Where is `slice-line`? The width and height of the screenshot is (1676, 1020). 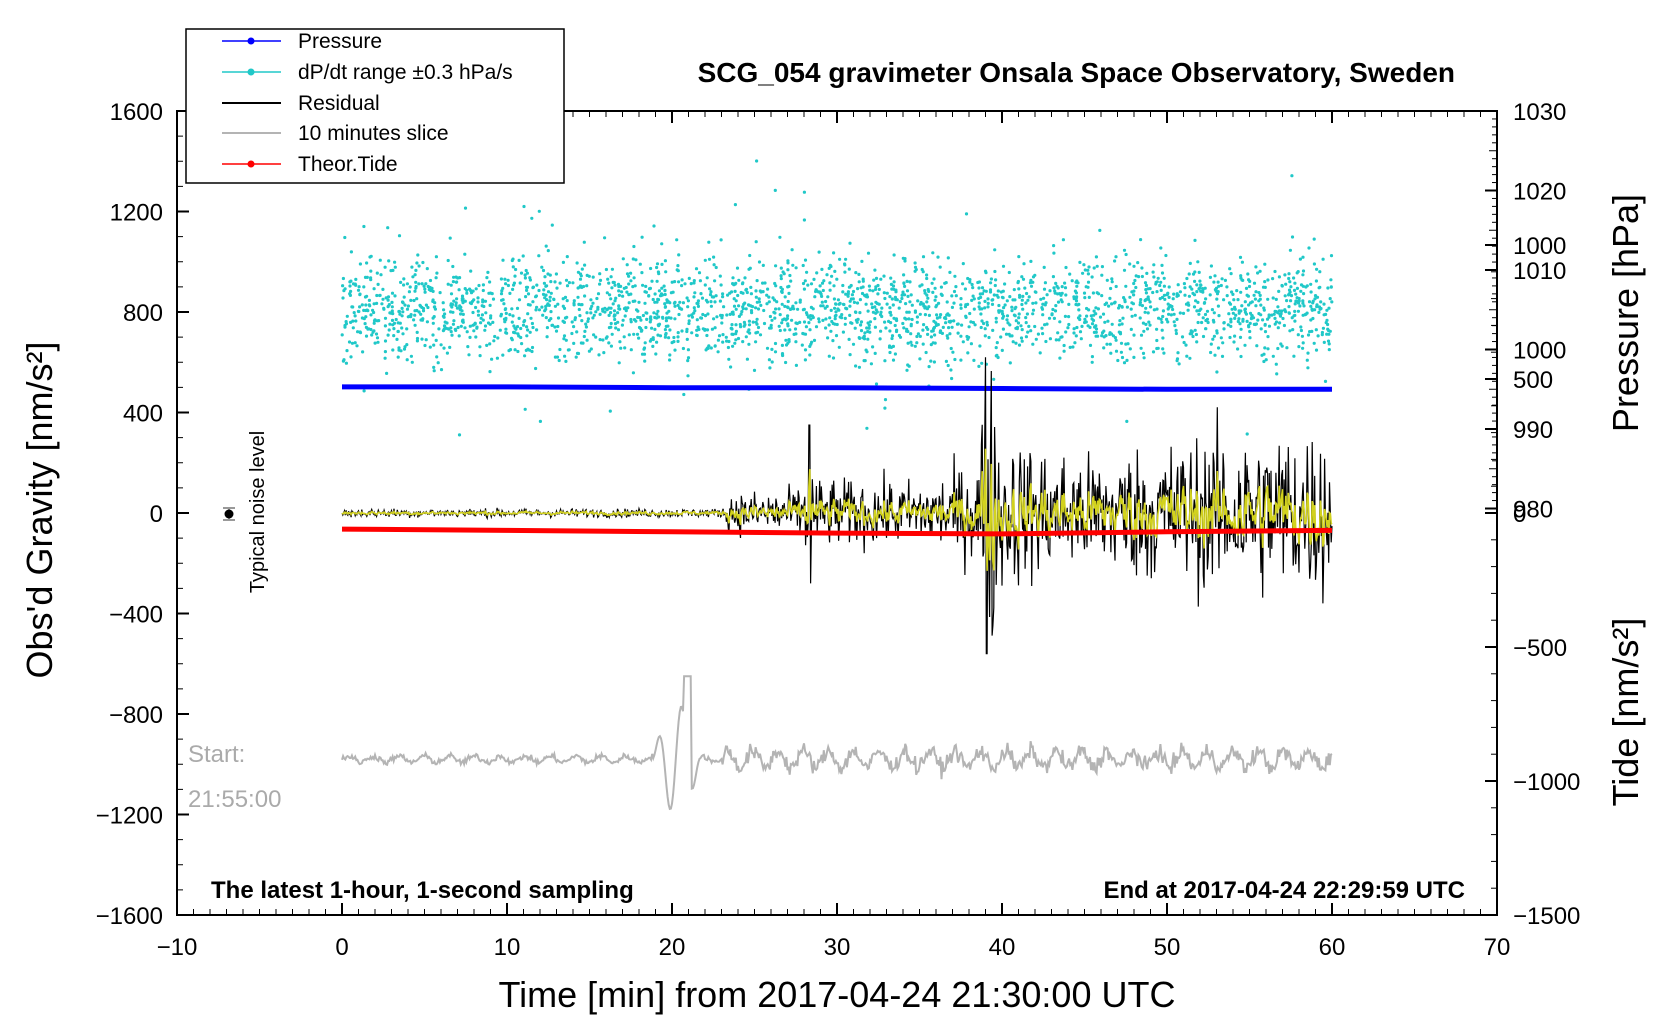
slice-line is located at coordinates (837, 743).